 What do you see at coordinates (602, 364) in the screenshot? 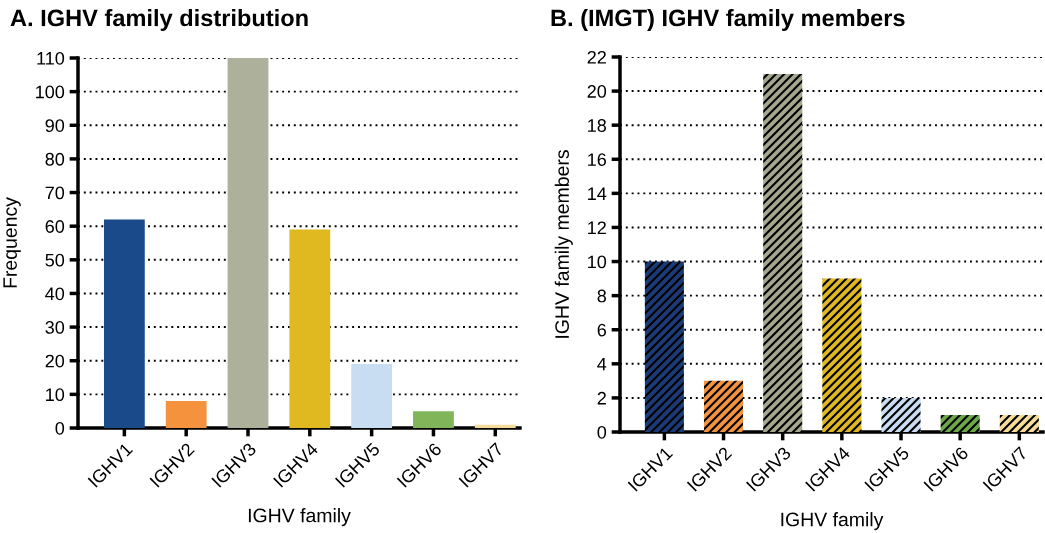
I see `y-tick-label: 4` at bounding box center [602, 364].